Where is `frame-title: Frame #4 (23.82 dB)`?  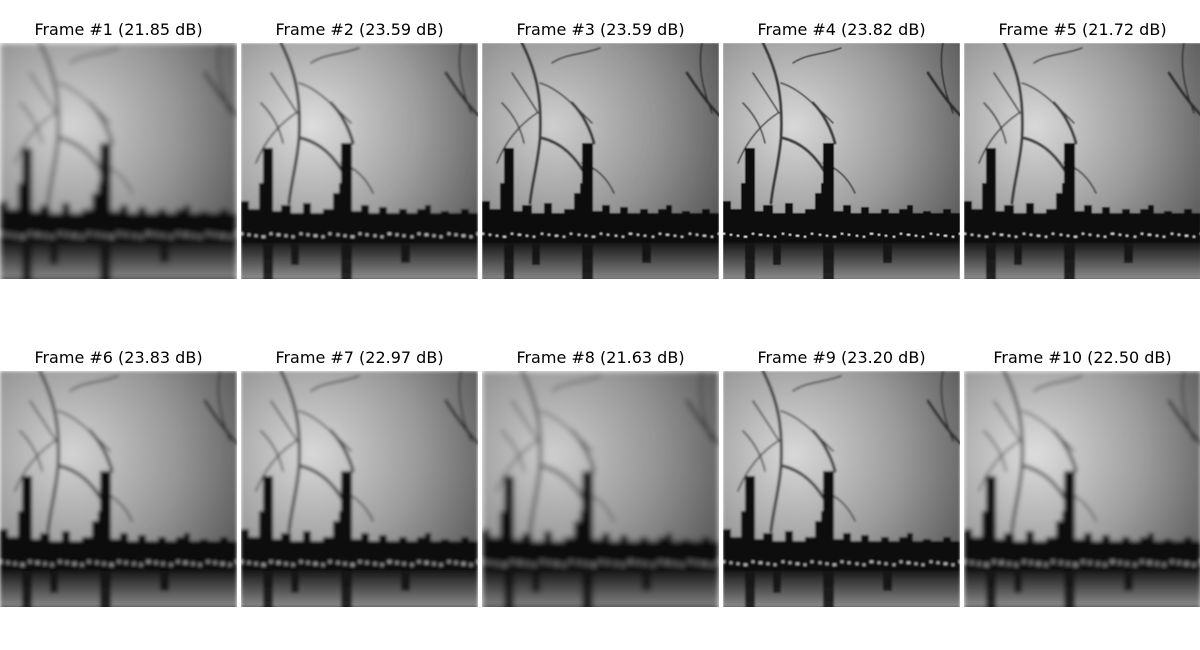 frame-title: Frame #4 (23.82 dB) is located at coordinates (841, 29).